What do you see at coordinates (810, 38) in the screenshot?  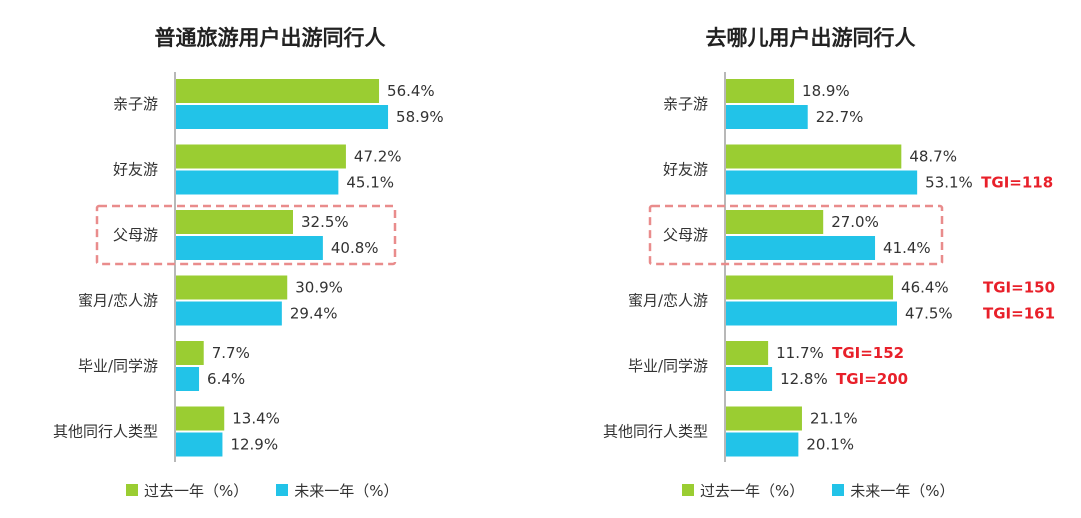 I see `chart-title: 去哪儿用户出游同行人` at bounding box center [810, 38].